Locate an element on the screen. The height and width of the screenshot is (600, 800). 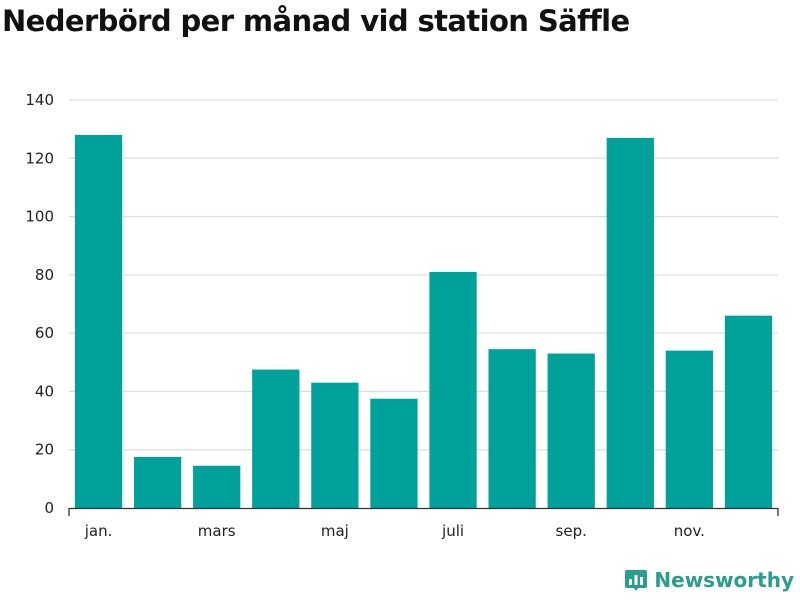
y-tick-label: 80 is located at coordinates (44, 275).